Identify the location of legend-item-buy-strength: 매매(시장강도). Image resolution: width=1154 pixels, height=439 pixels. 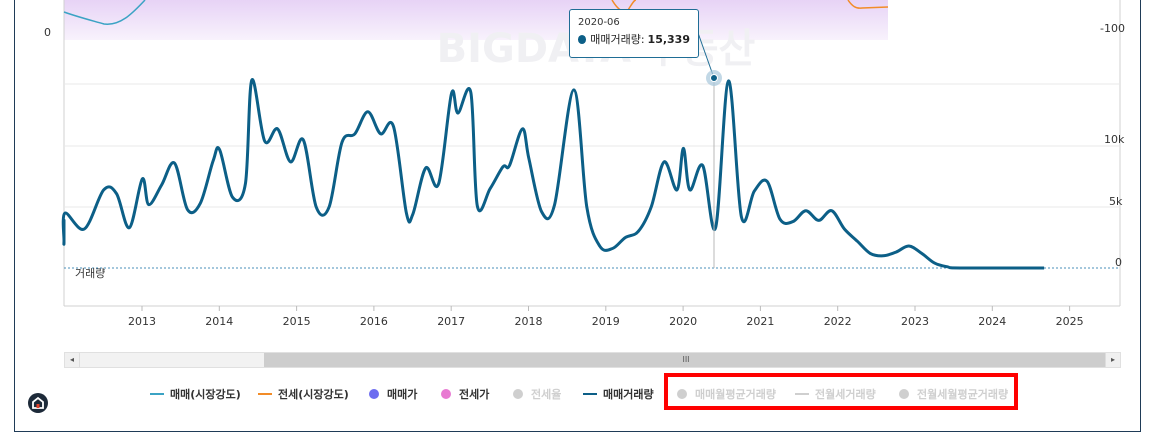
(195, 394).